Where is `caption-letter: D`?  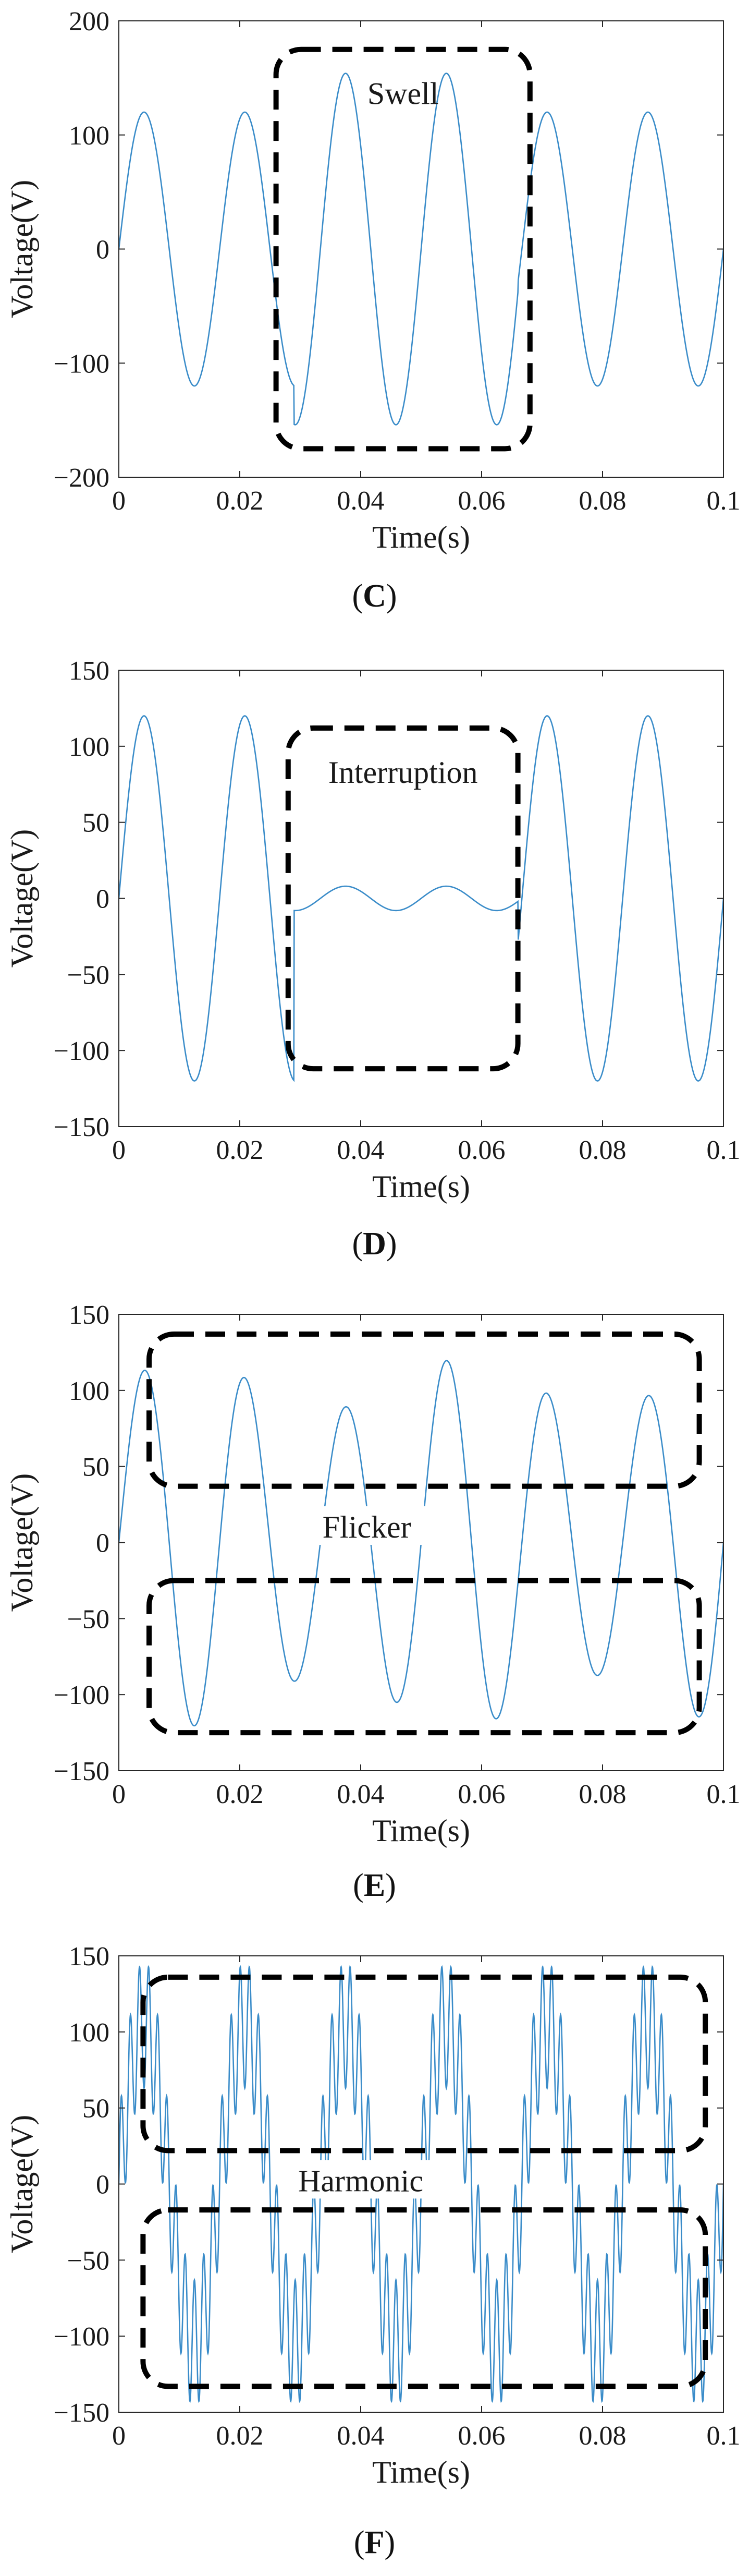
caption-letter: D is located at coordinates (374, 1244).